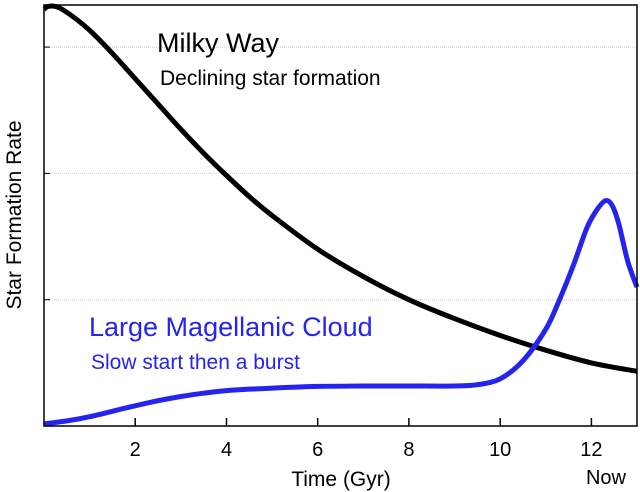 The image size is (640, 492). What do you see at coordinates (366, 450) in the screenshot?
I see `x-axis-tick-labels: 2 4 6 8 10 12` at bounding box center [366, 450].